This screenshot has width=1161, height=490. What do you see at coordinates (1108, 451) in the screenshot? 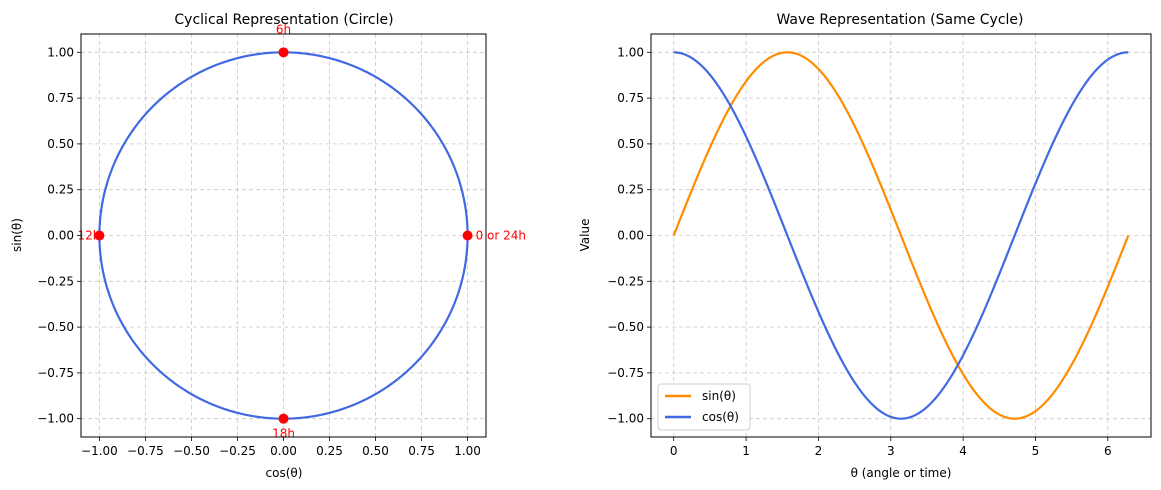
I see `wave-chart-xtick-label: 6` at bounding box center [1108, 451].